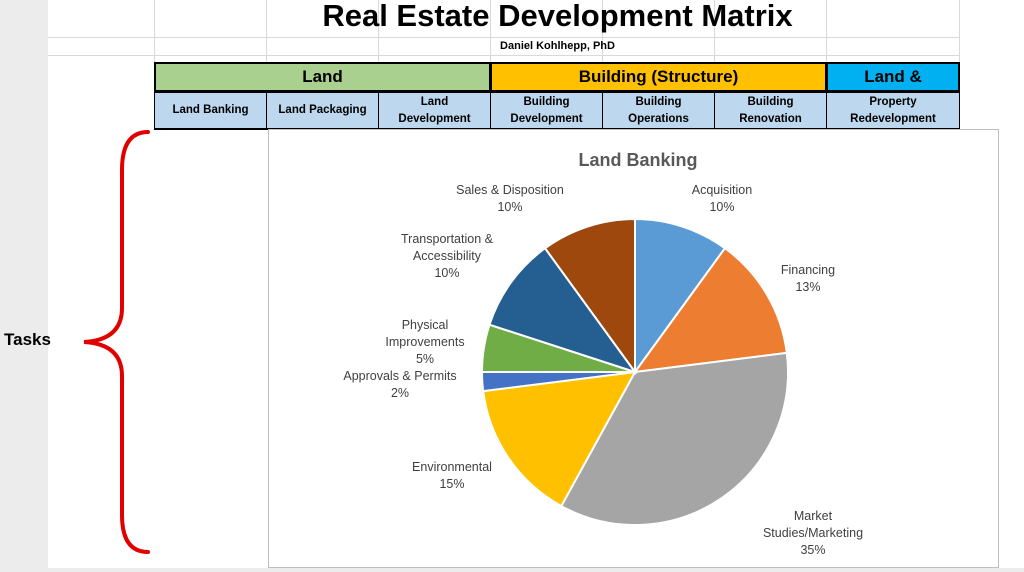  I want to click on slice-label: Transportation & Accessibility 10%, so click(447, 256).